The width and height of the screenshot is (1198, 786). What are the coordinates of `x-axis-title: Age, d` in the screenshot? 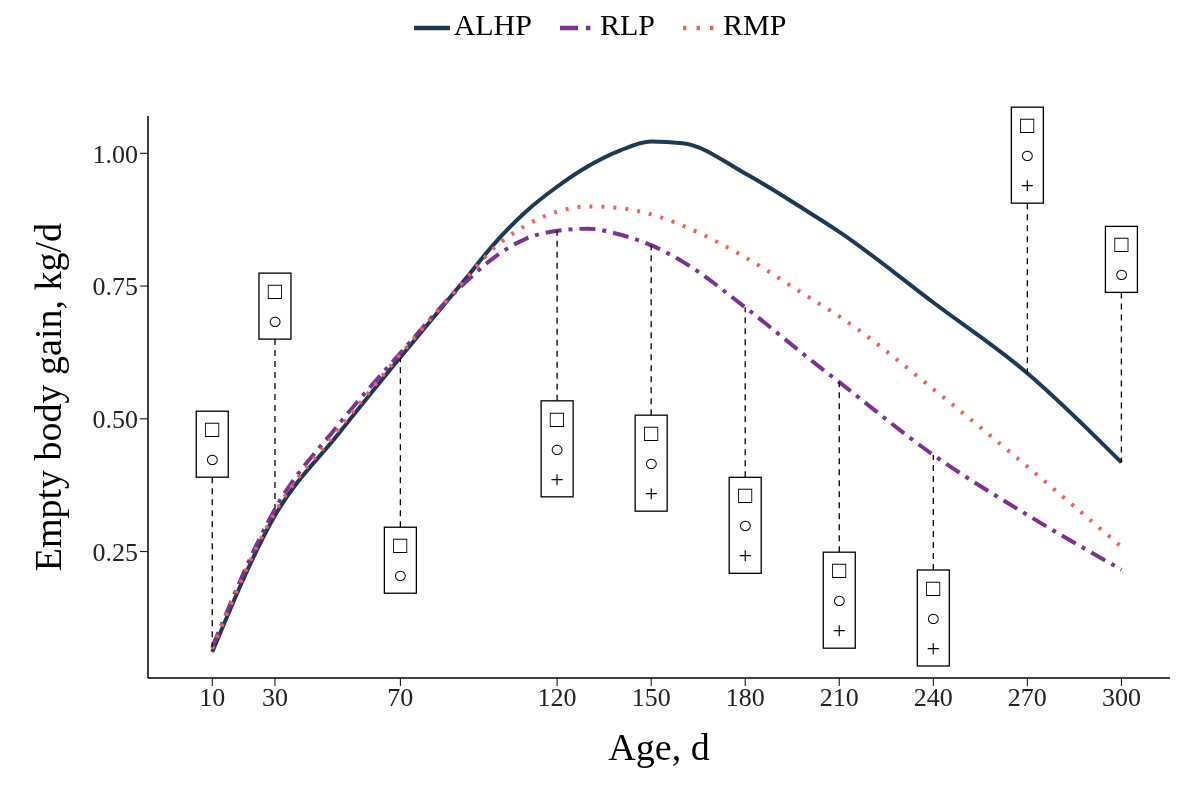 It's located at (659, 747).